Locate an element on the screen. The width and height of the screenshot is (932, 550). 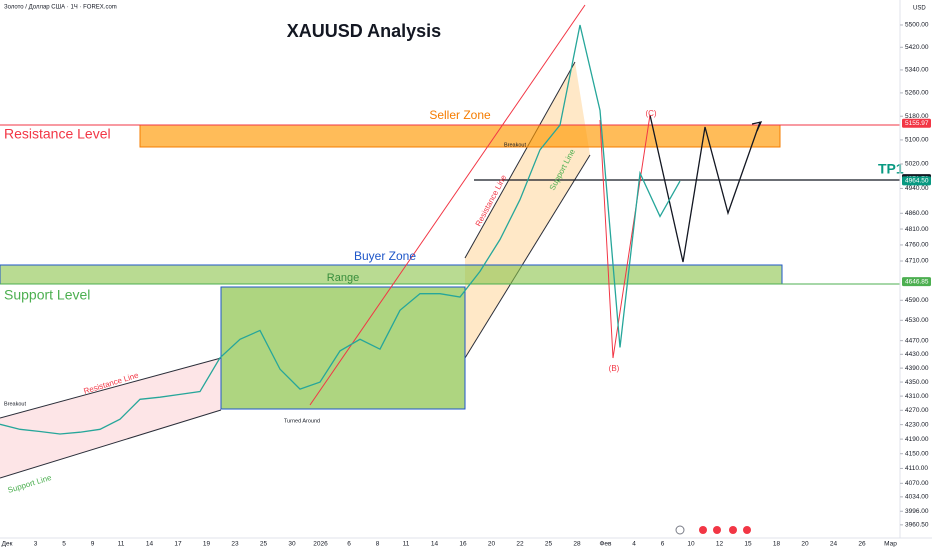
x-tick-label: 12 is located at coordinates (720, 544).